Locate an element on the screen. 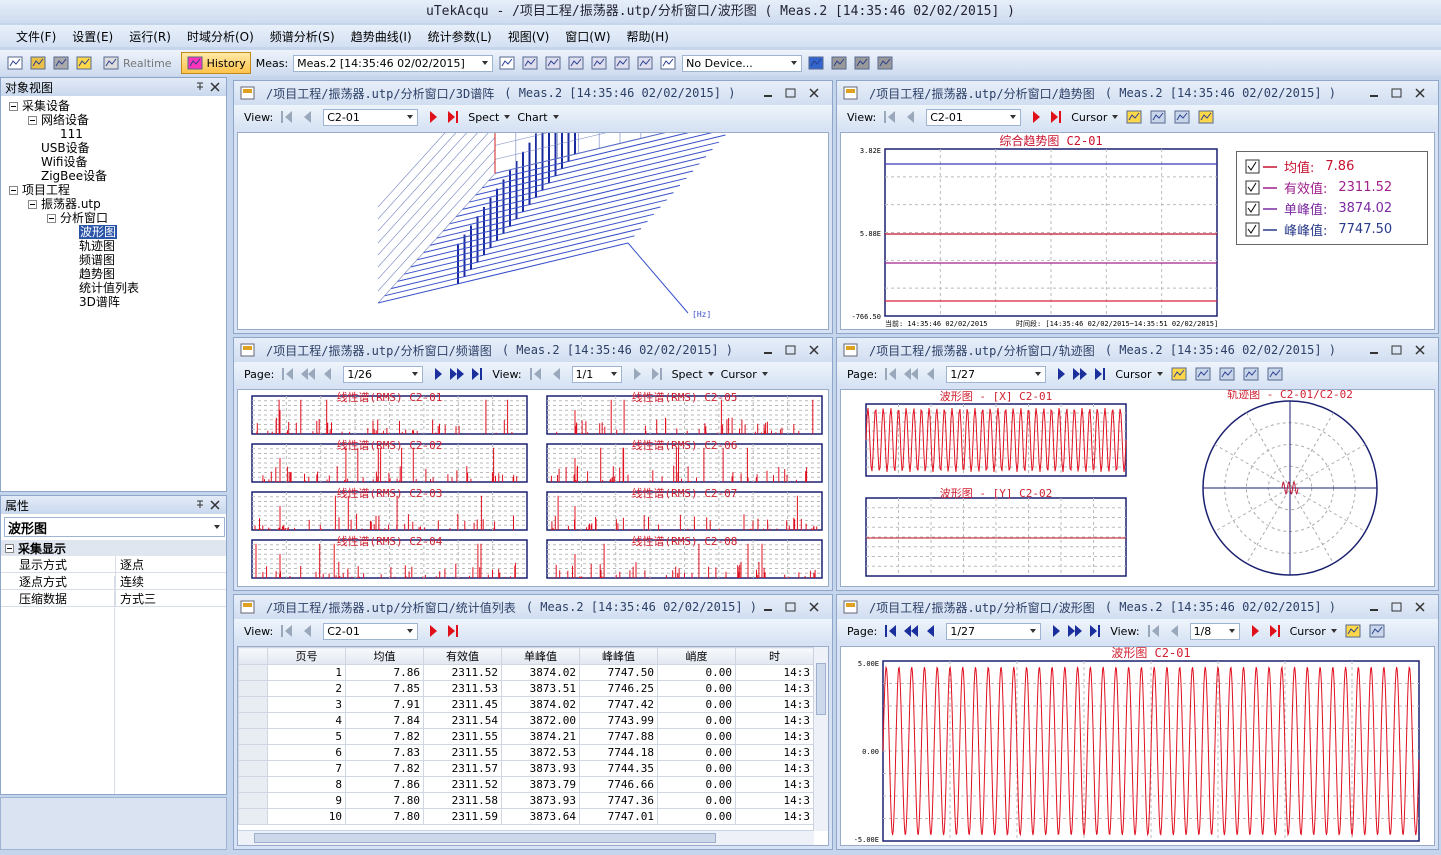 This screenshot has width=1441, height=855. tree-node: 3D谱阵 is located at coordinates (117, 302).